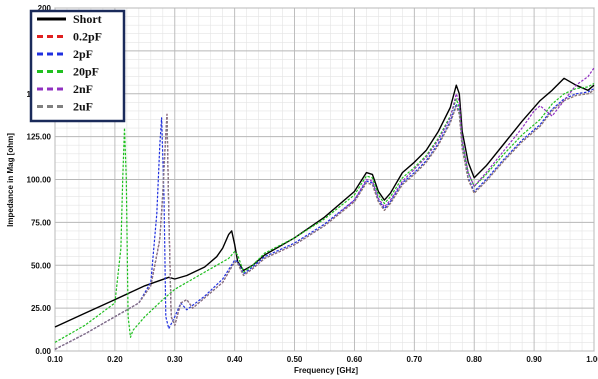  I want to click on legend: Short 0.2pF 2pF 20pF 2nF 2uF, so click(77, 66).